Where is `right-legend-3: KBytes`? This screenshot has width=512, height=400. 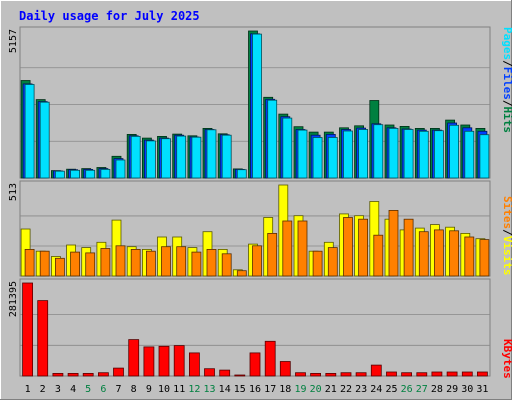 right-legend-3: KBytes is located at coordinates (506, 359).